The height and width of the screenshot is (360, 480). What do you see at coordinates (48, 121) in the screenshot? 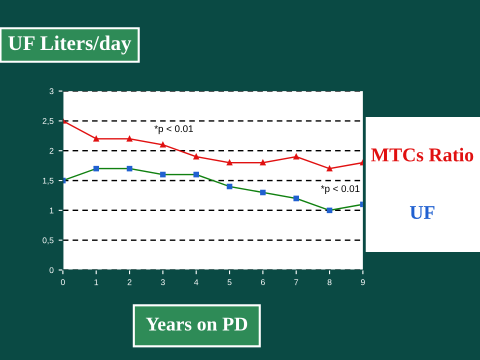
I see `y-tick-label: 2,5` at bounding box center [48, 121].